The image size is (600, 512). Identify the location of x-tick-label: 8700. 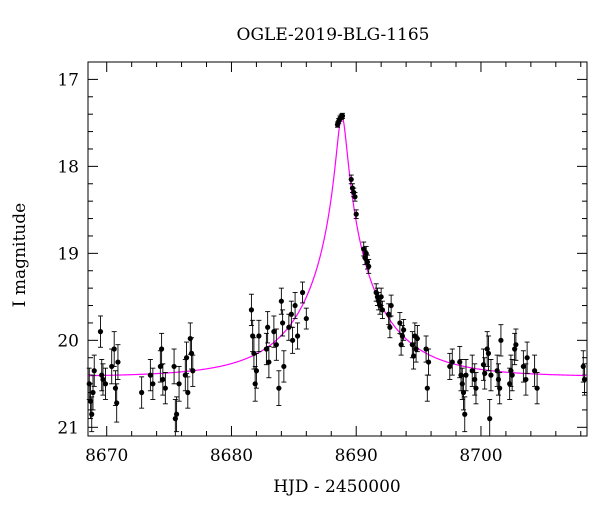
(480, 456).